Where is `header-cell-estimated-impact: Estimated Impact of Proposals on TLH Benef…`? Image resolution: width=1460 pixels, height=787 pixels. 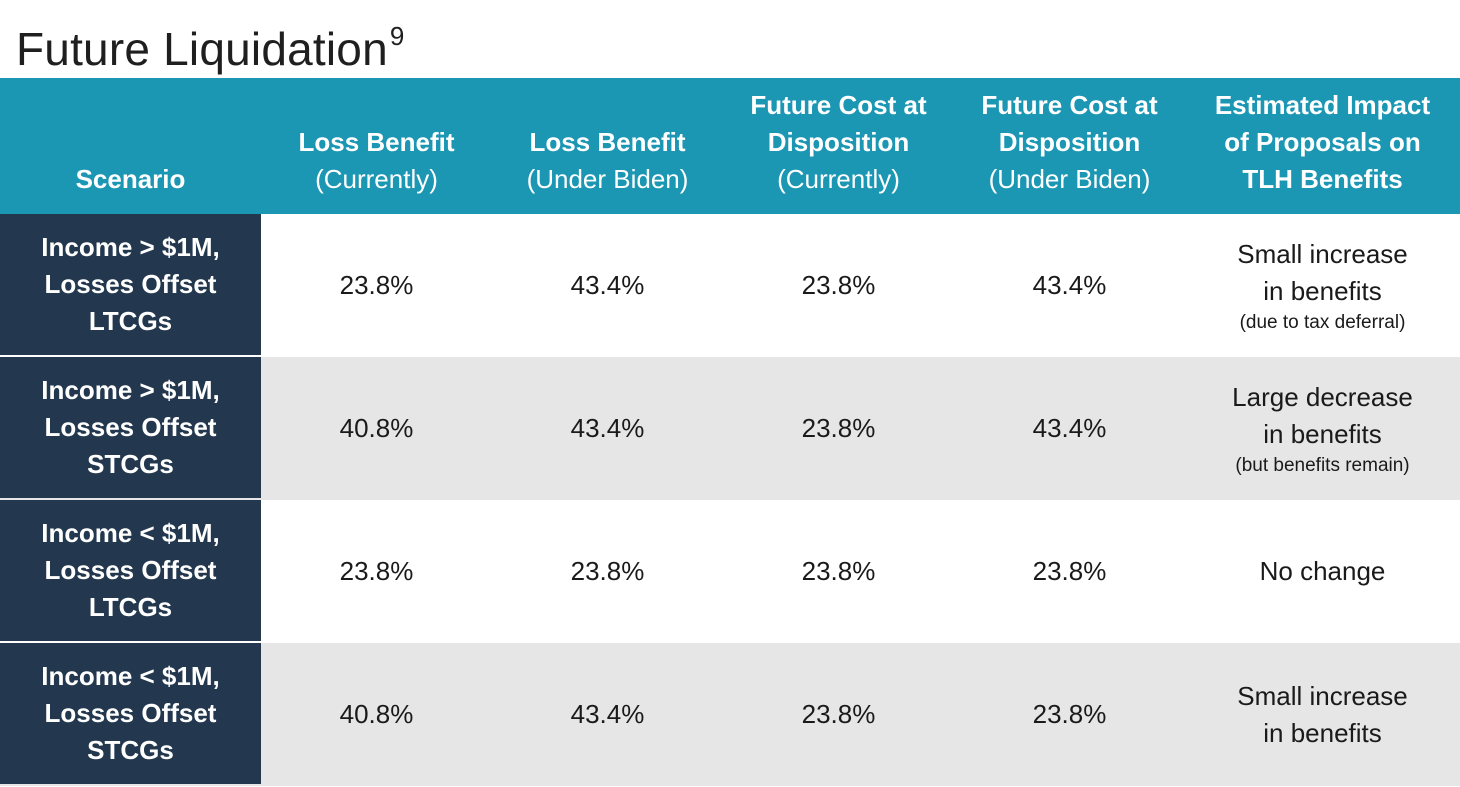 header-cell-estimated-impact: Estimated Impact of Proposals on TLH Benef… is located at coordinates (1322, 146).